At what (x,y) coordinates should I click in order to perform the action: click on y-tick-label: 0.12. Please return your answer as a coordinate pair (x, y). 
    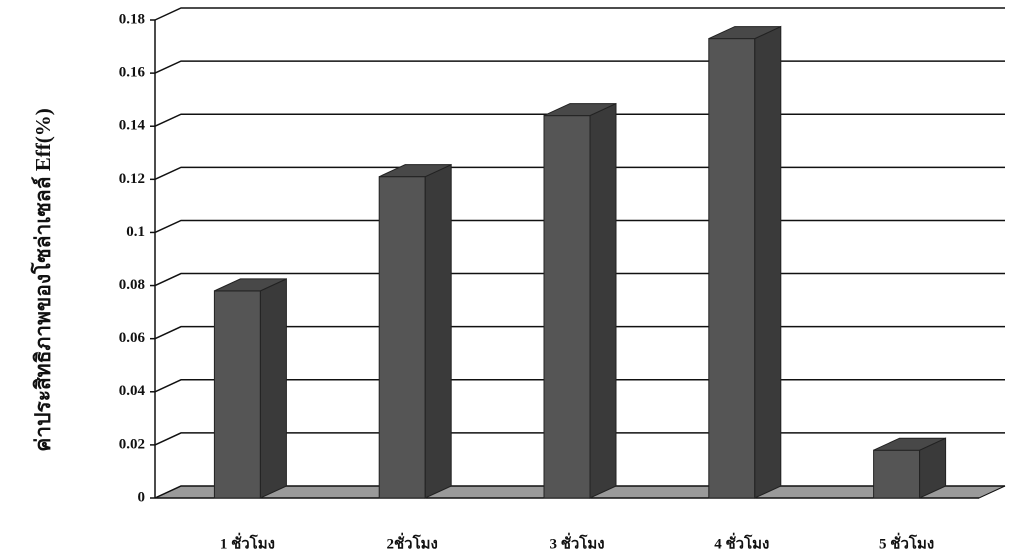
    Looking at the image, I should click on (132, 179).